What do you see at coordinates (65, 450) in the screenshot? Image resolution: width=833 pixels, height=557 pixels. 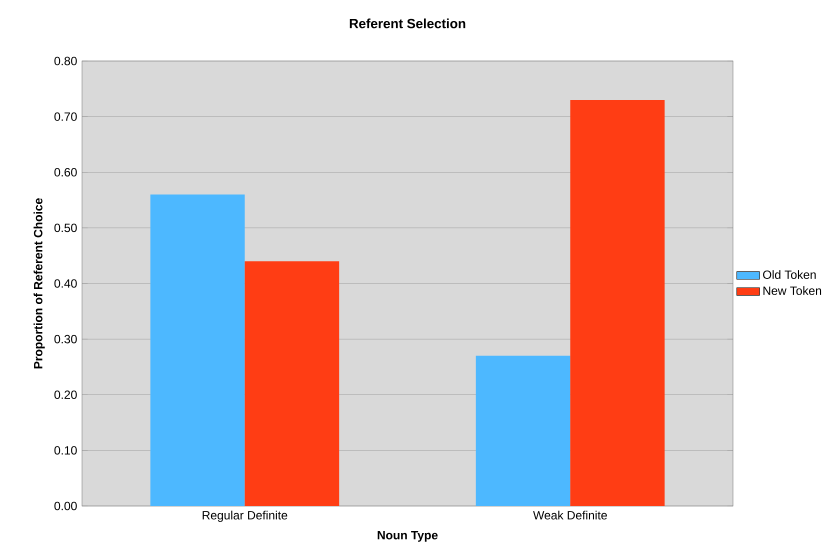 I see `y-tick-label: 0.10` at bounding box center [65, 450].